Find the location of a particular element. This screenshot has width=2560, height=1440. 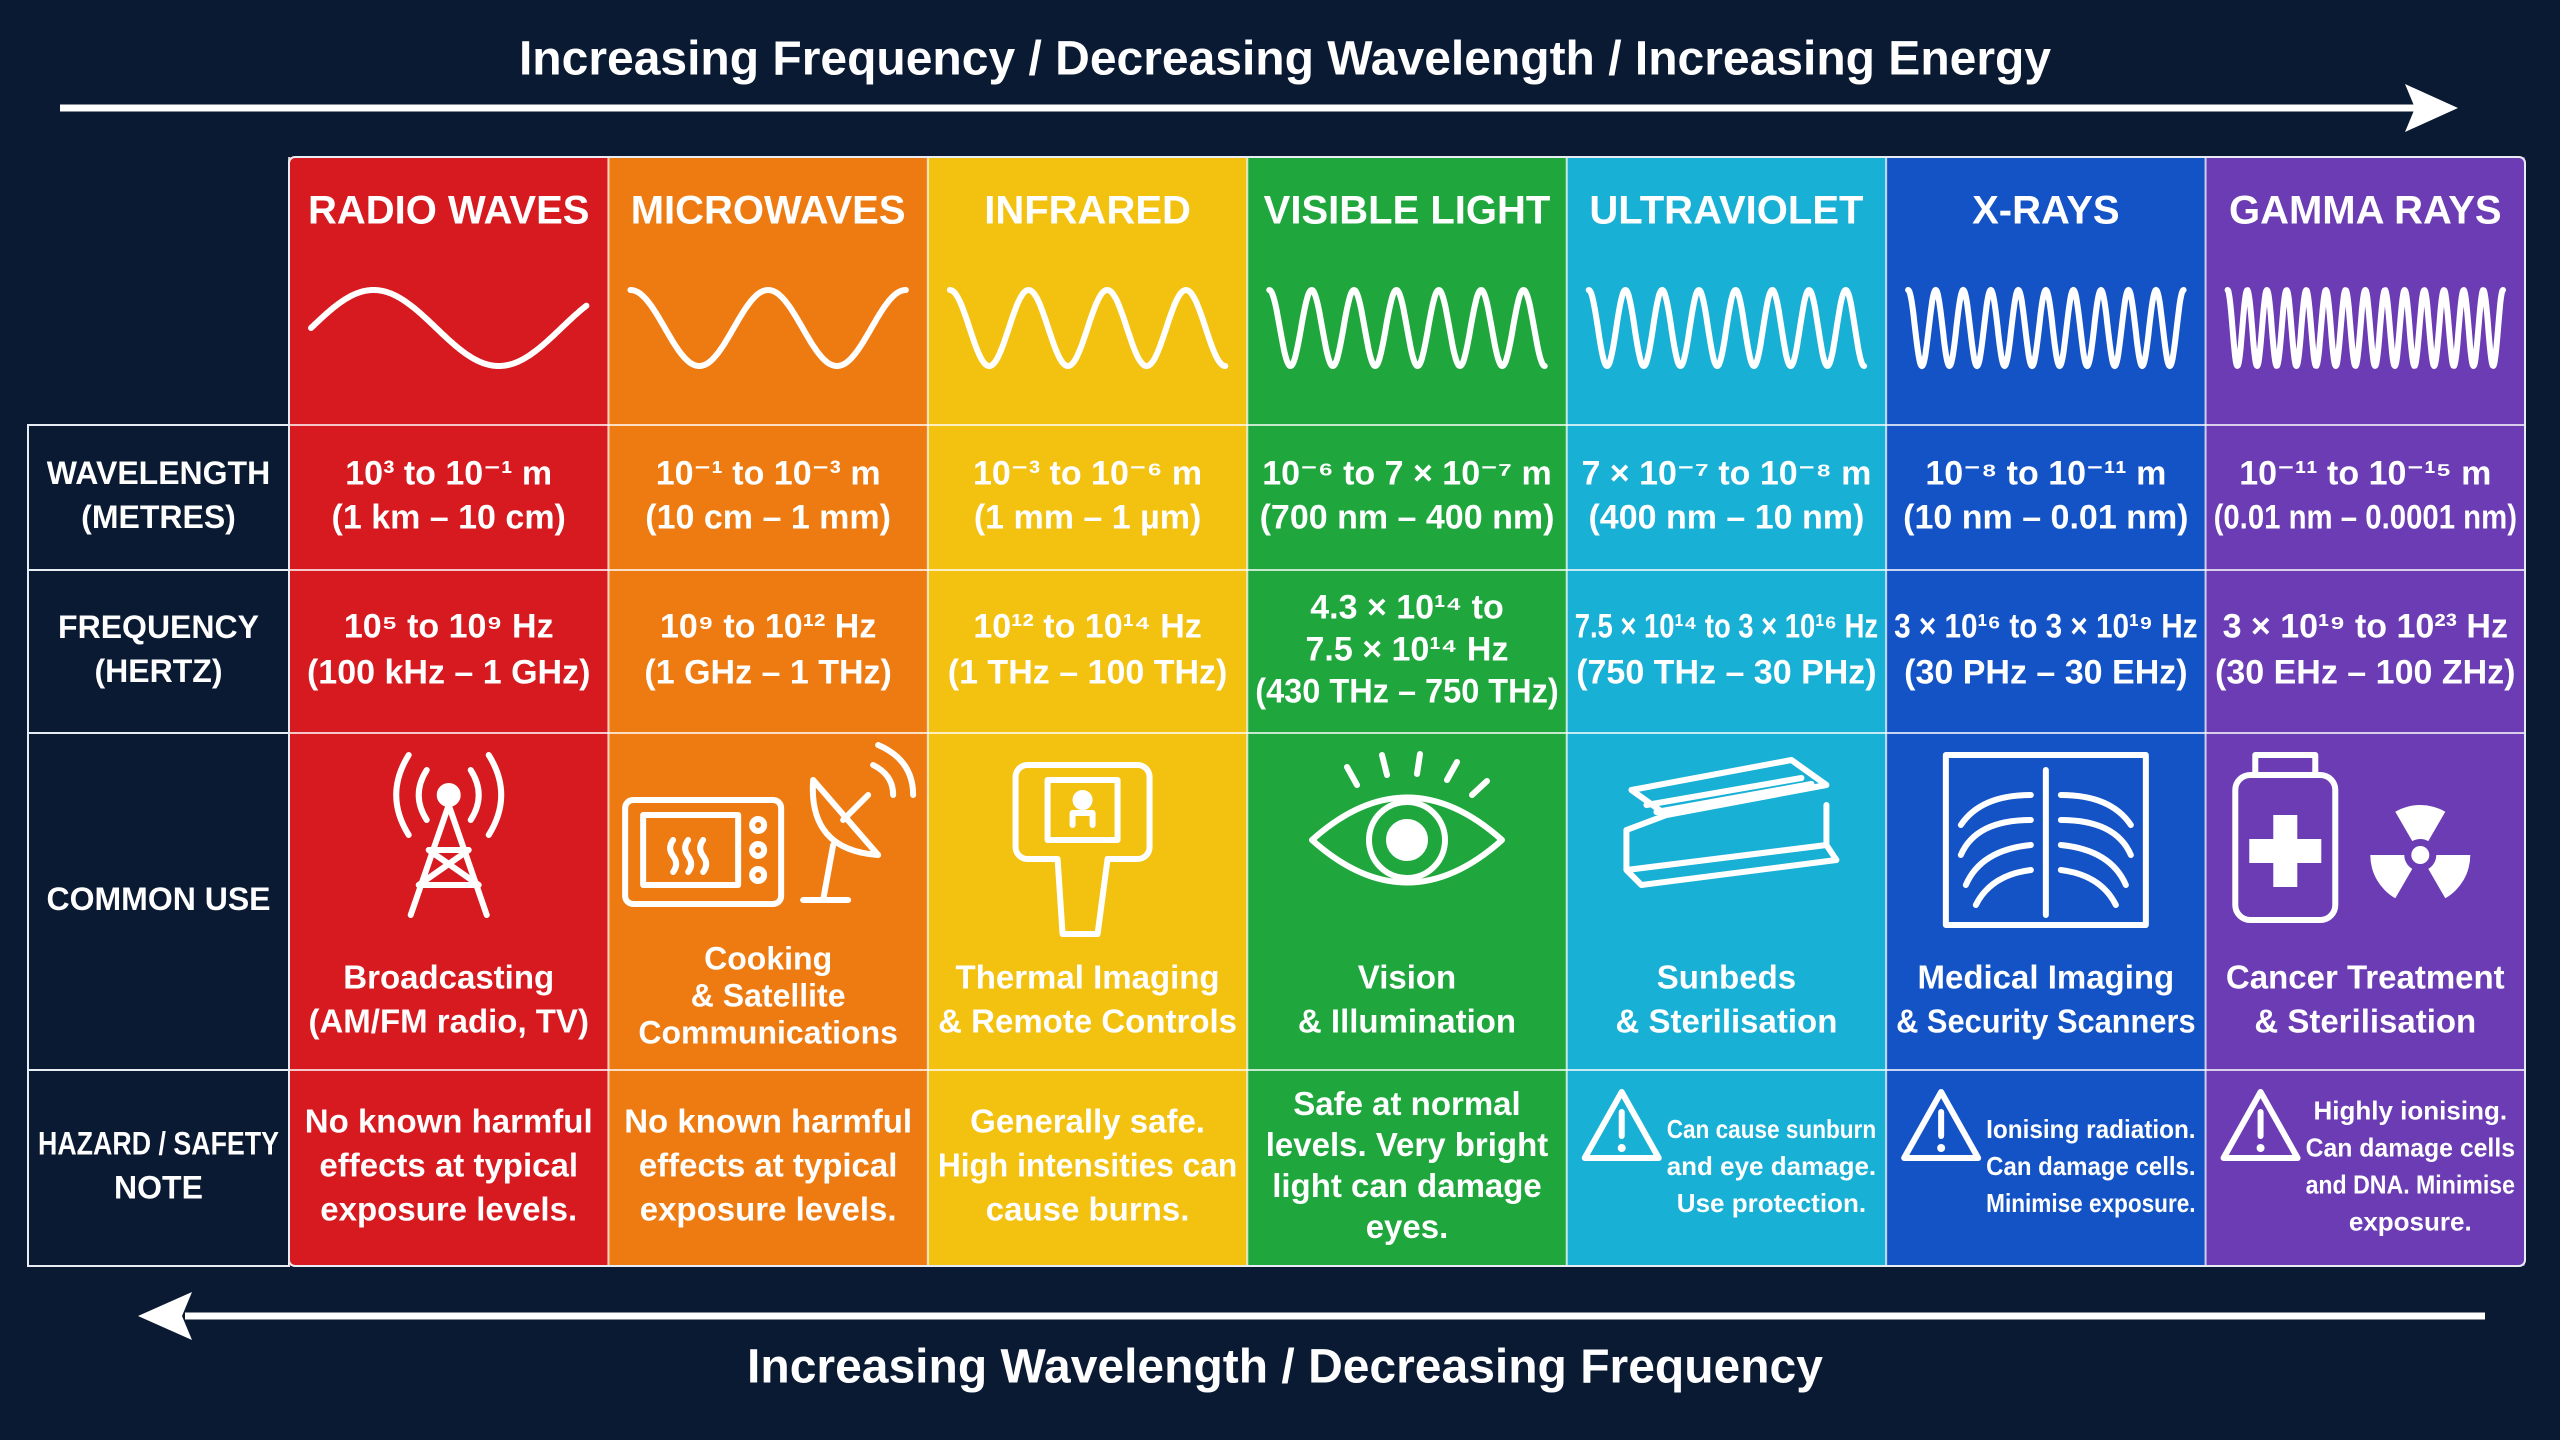

row-label: COMMON USE is located at coordinates (159, 899).